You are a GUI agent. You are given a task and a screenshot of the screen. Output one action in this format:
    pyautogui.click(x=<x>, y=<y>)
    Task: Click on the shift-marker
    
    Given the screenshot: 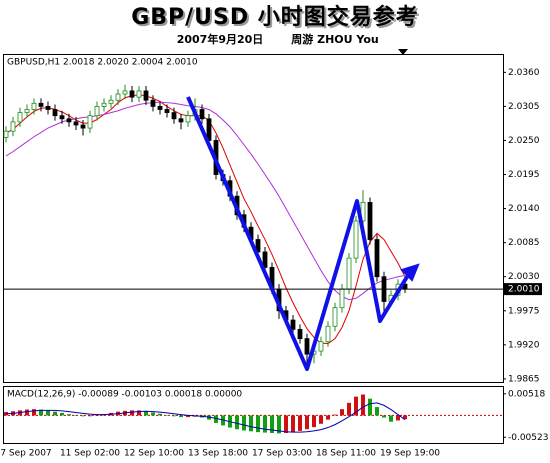 What is the action you would take?
    pyautogui.click(x=403, y=52)
    